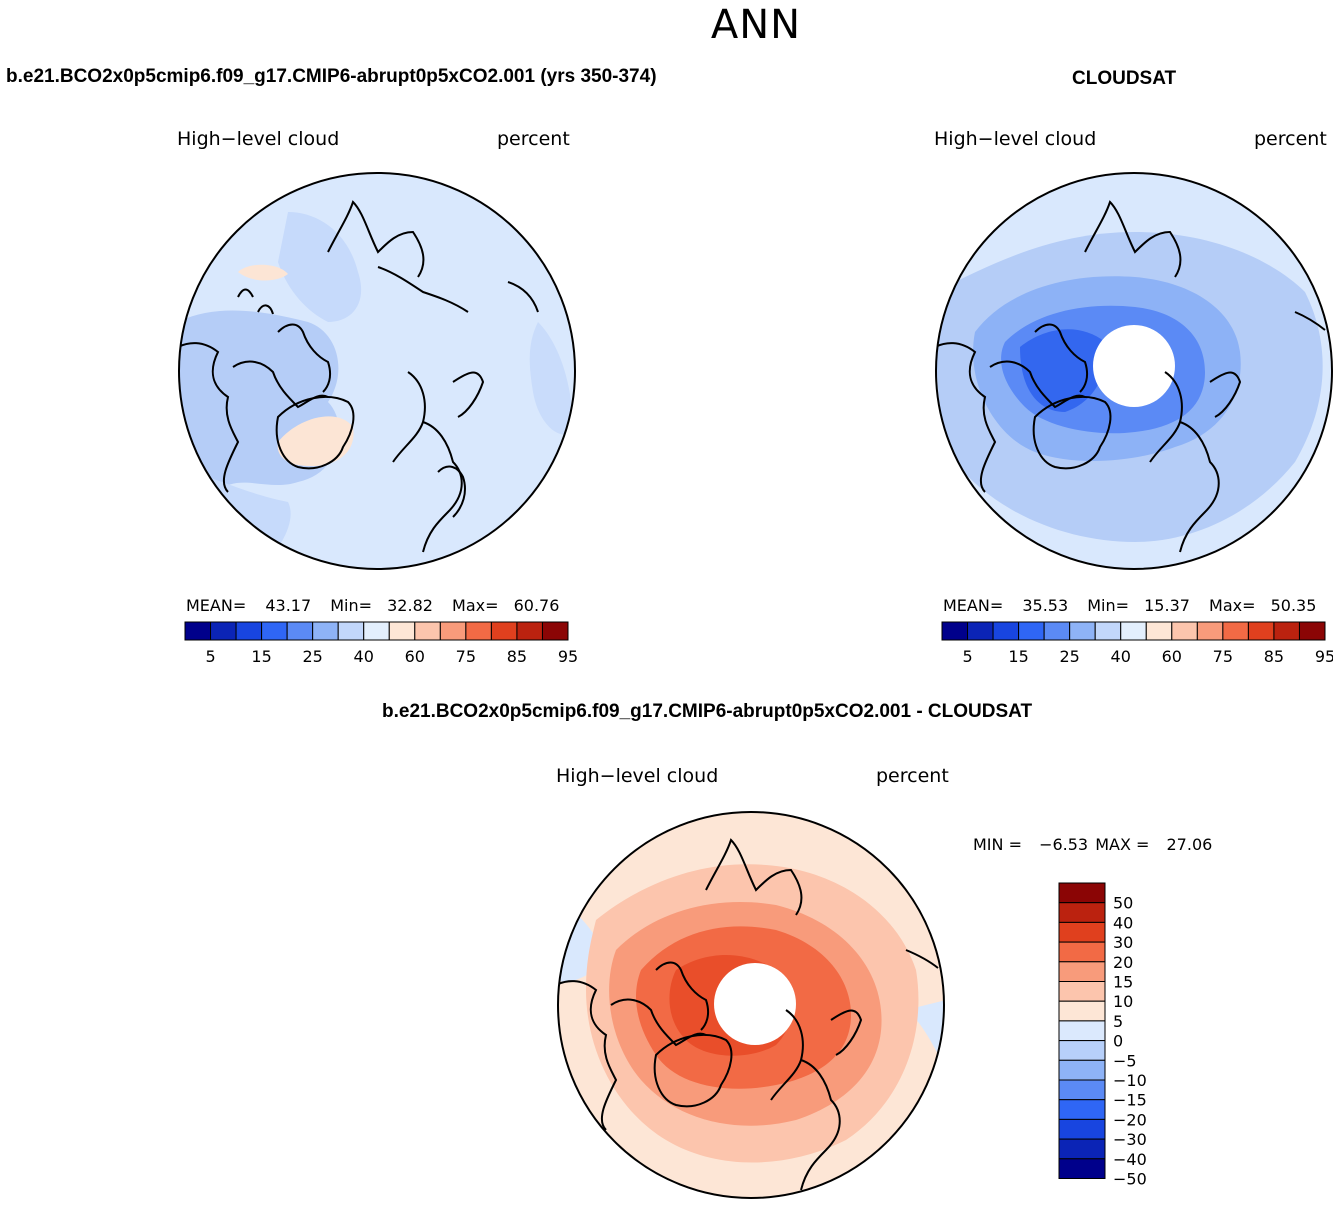 This screenshot has height=1210, width=1336. Describe the element at coordinates (533, 139) in the screenshot. I see `model-units-label: percent` at that location.